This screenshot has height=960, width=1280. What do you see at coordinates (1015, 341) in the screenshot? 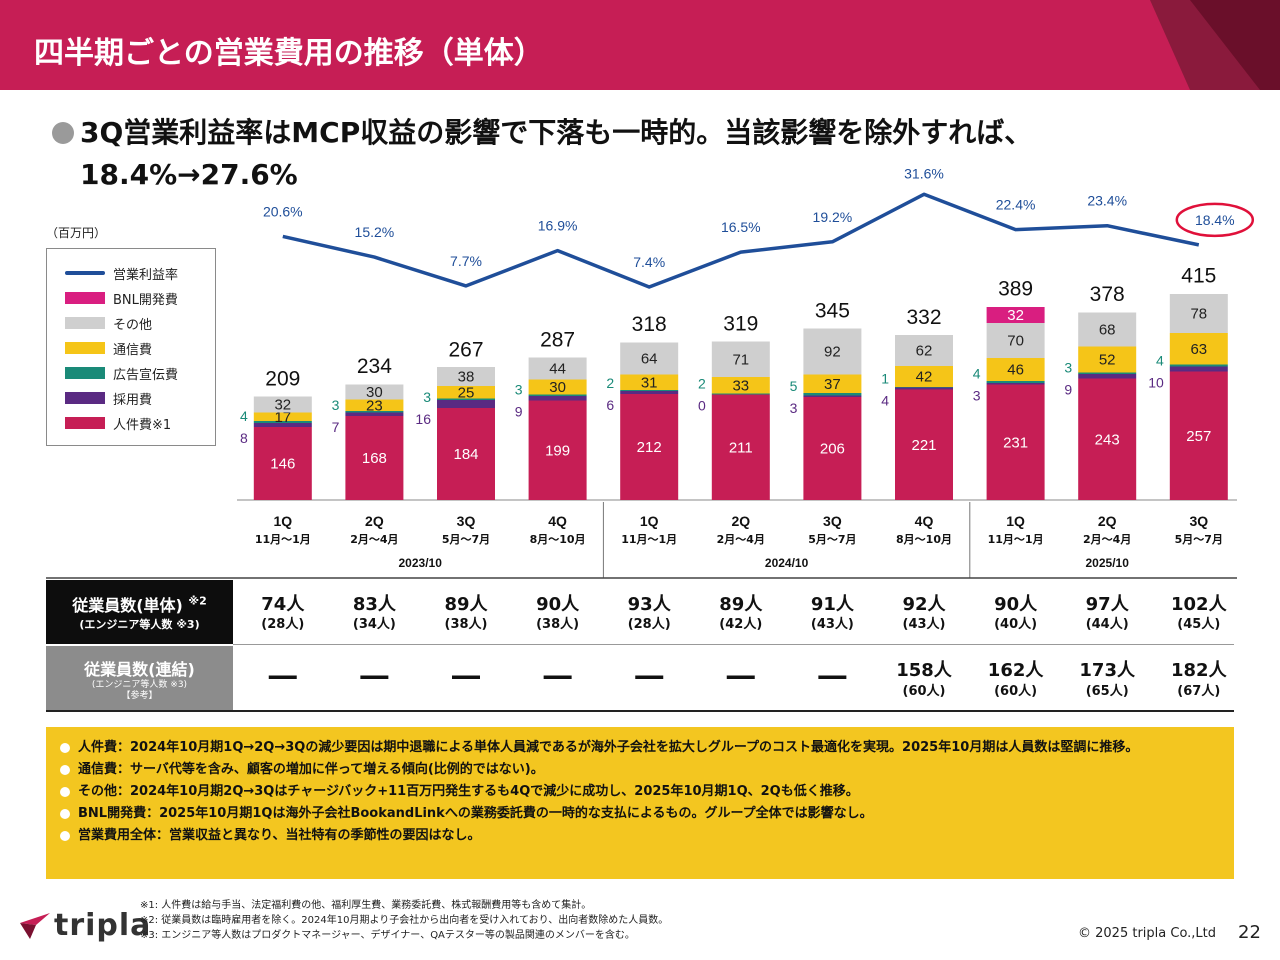
I see `data-label: 70` at bounding box center [1015, 341].